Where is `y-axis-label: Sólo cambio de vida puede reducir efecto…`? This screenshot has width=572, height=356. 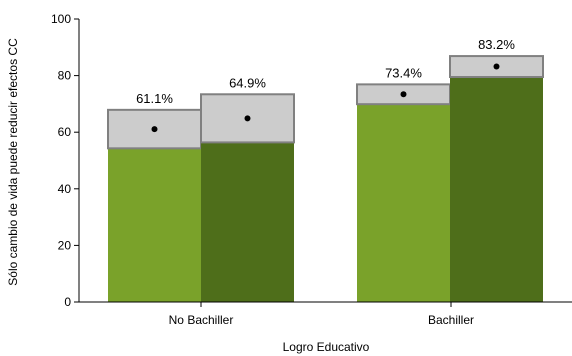 y-axis-label: Sólo cambio de vida puede reducir efecto… is located at coordinates (13, 162).